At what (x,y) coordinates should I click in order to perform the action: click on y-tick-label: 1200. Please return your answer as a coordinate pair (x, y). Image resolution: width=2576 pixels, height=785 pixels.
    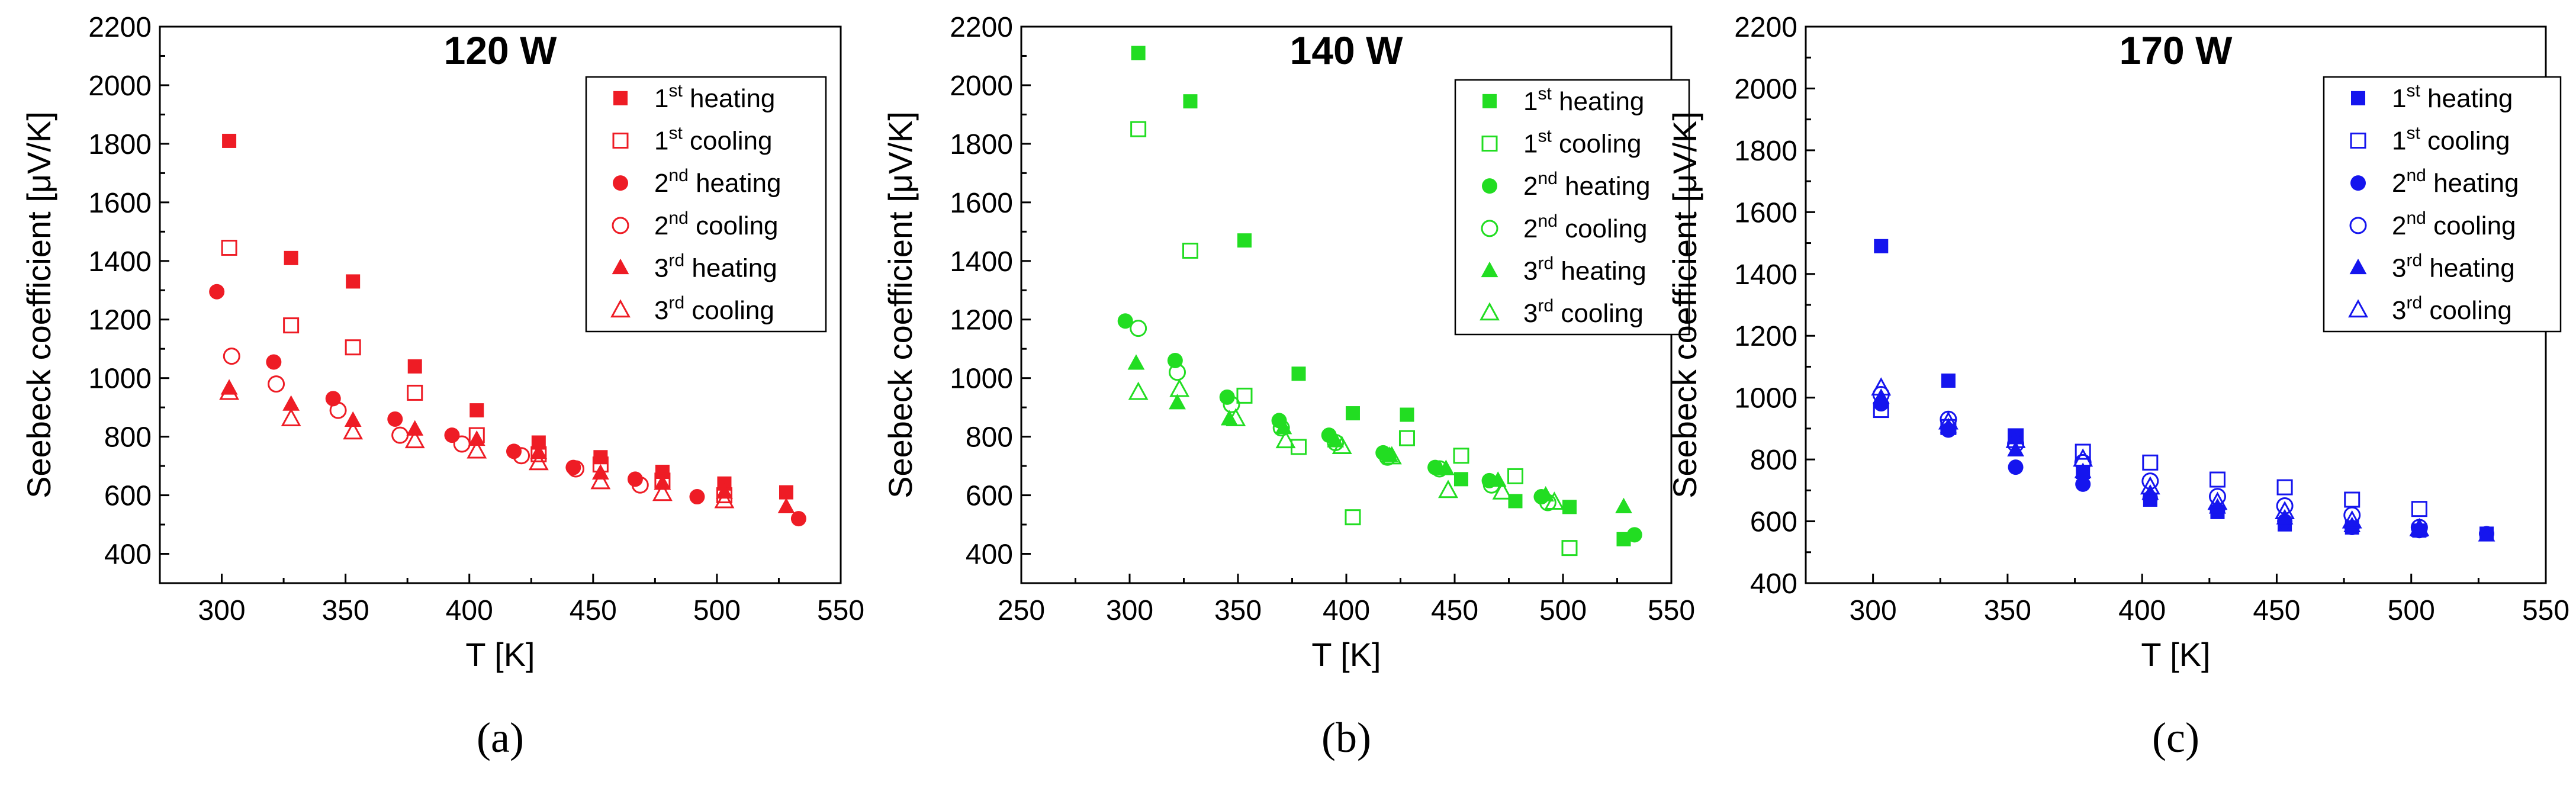
    Looking at the image, I should click on (1766, 337).